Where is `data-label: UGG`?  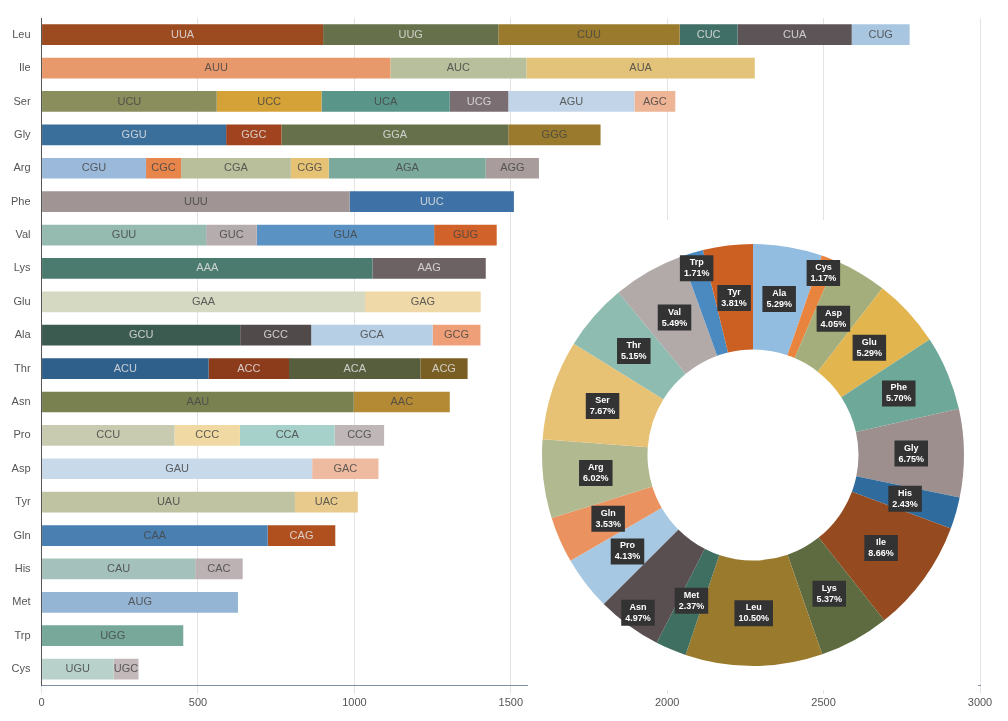
data-label: UGG is located at coordinates (113, 634).